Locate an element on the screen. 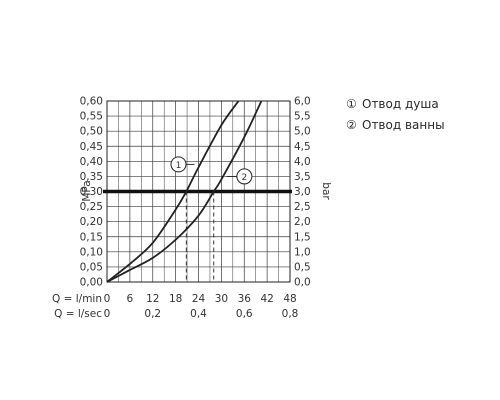  x-lmin-tick-label: 6 is located at coordinates (130, 299).